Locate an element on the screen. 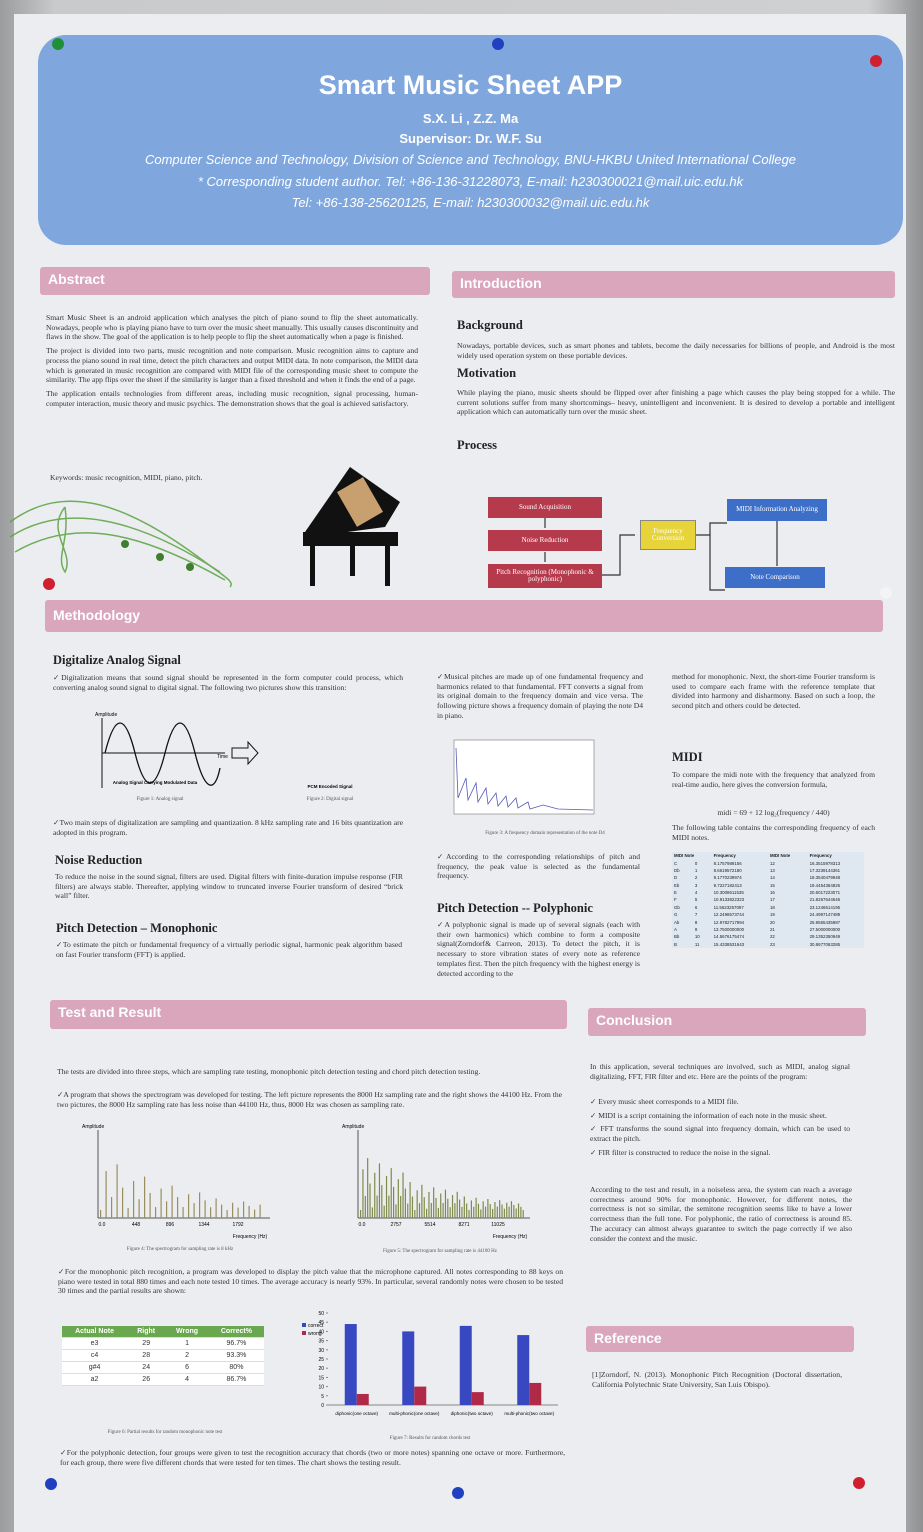 The height and width of the screenshot is (1532, 923). cell: 10.9133822323 is located at coordinates (729, 900).